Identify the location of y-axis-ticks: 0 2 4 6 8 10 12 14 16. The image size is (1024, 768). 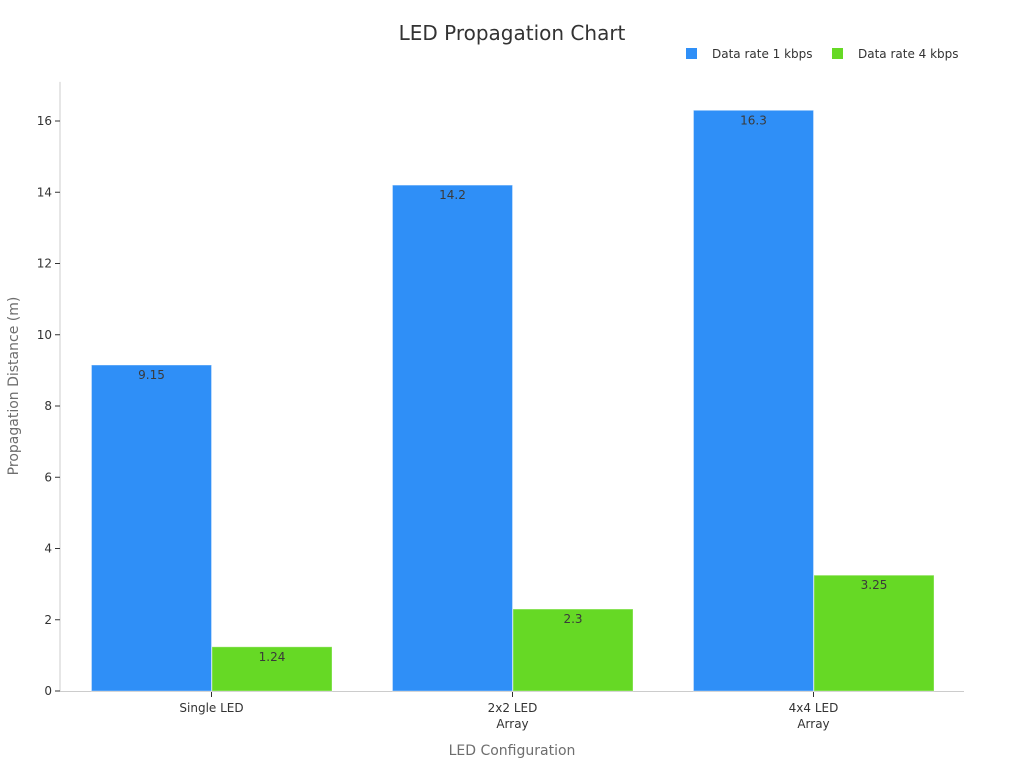
(48, 406).